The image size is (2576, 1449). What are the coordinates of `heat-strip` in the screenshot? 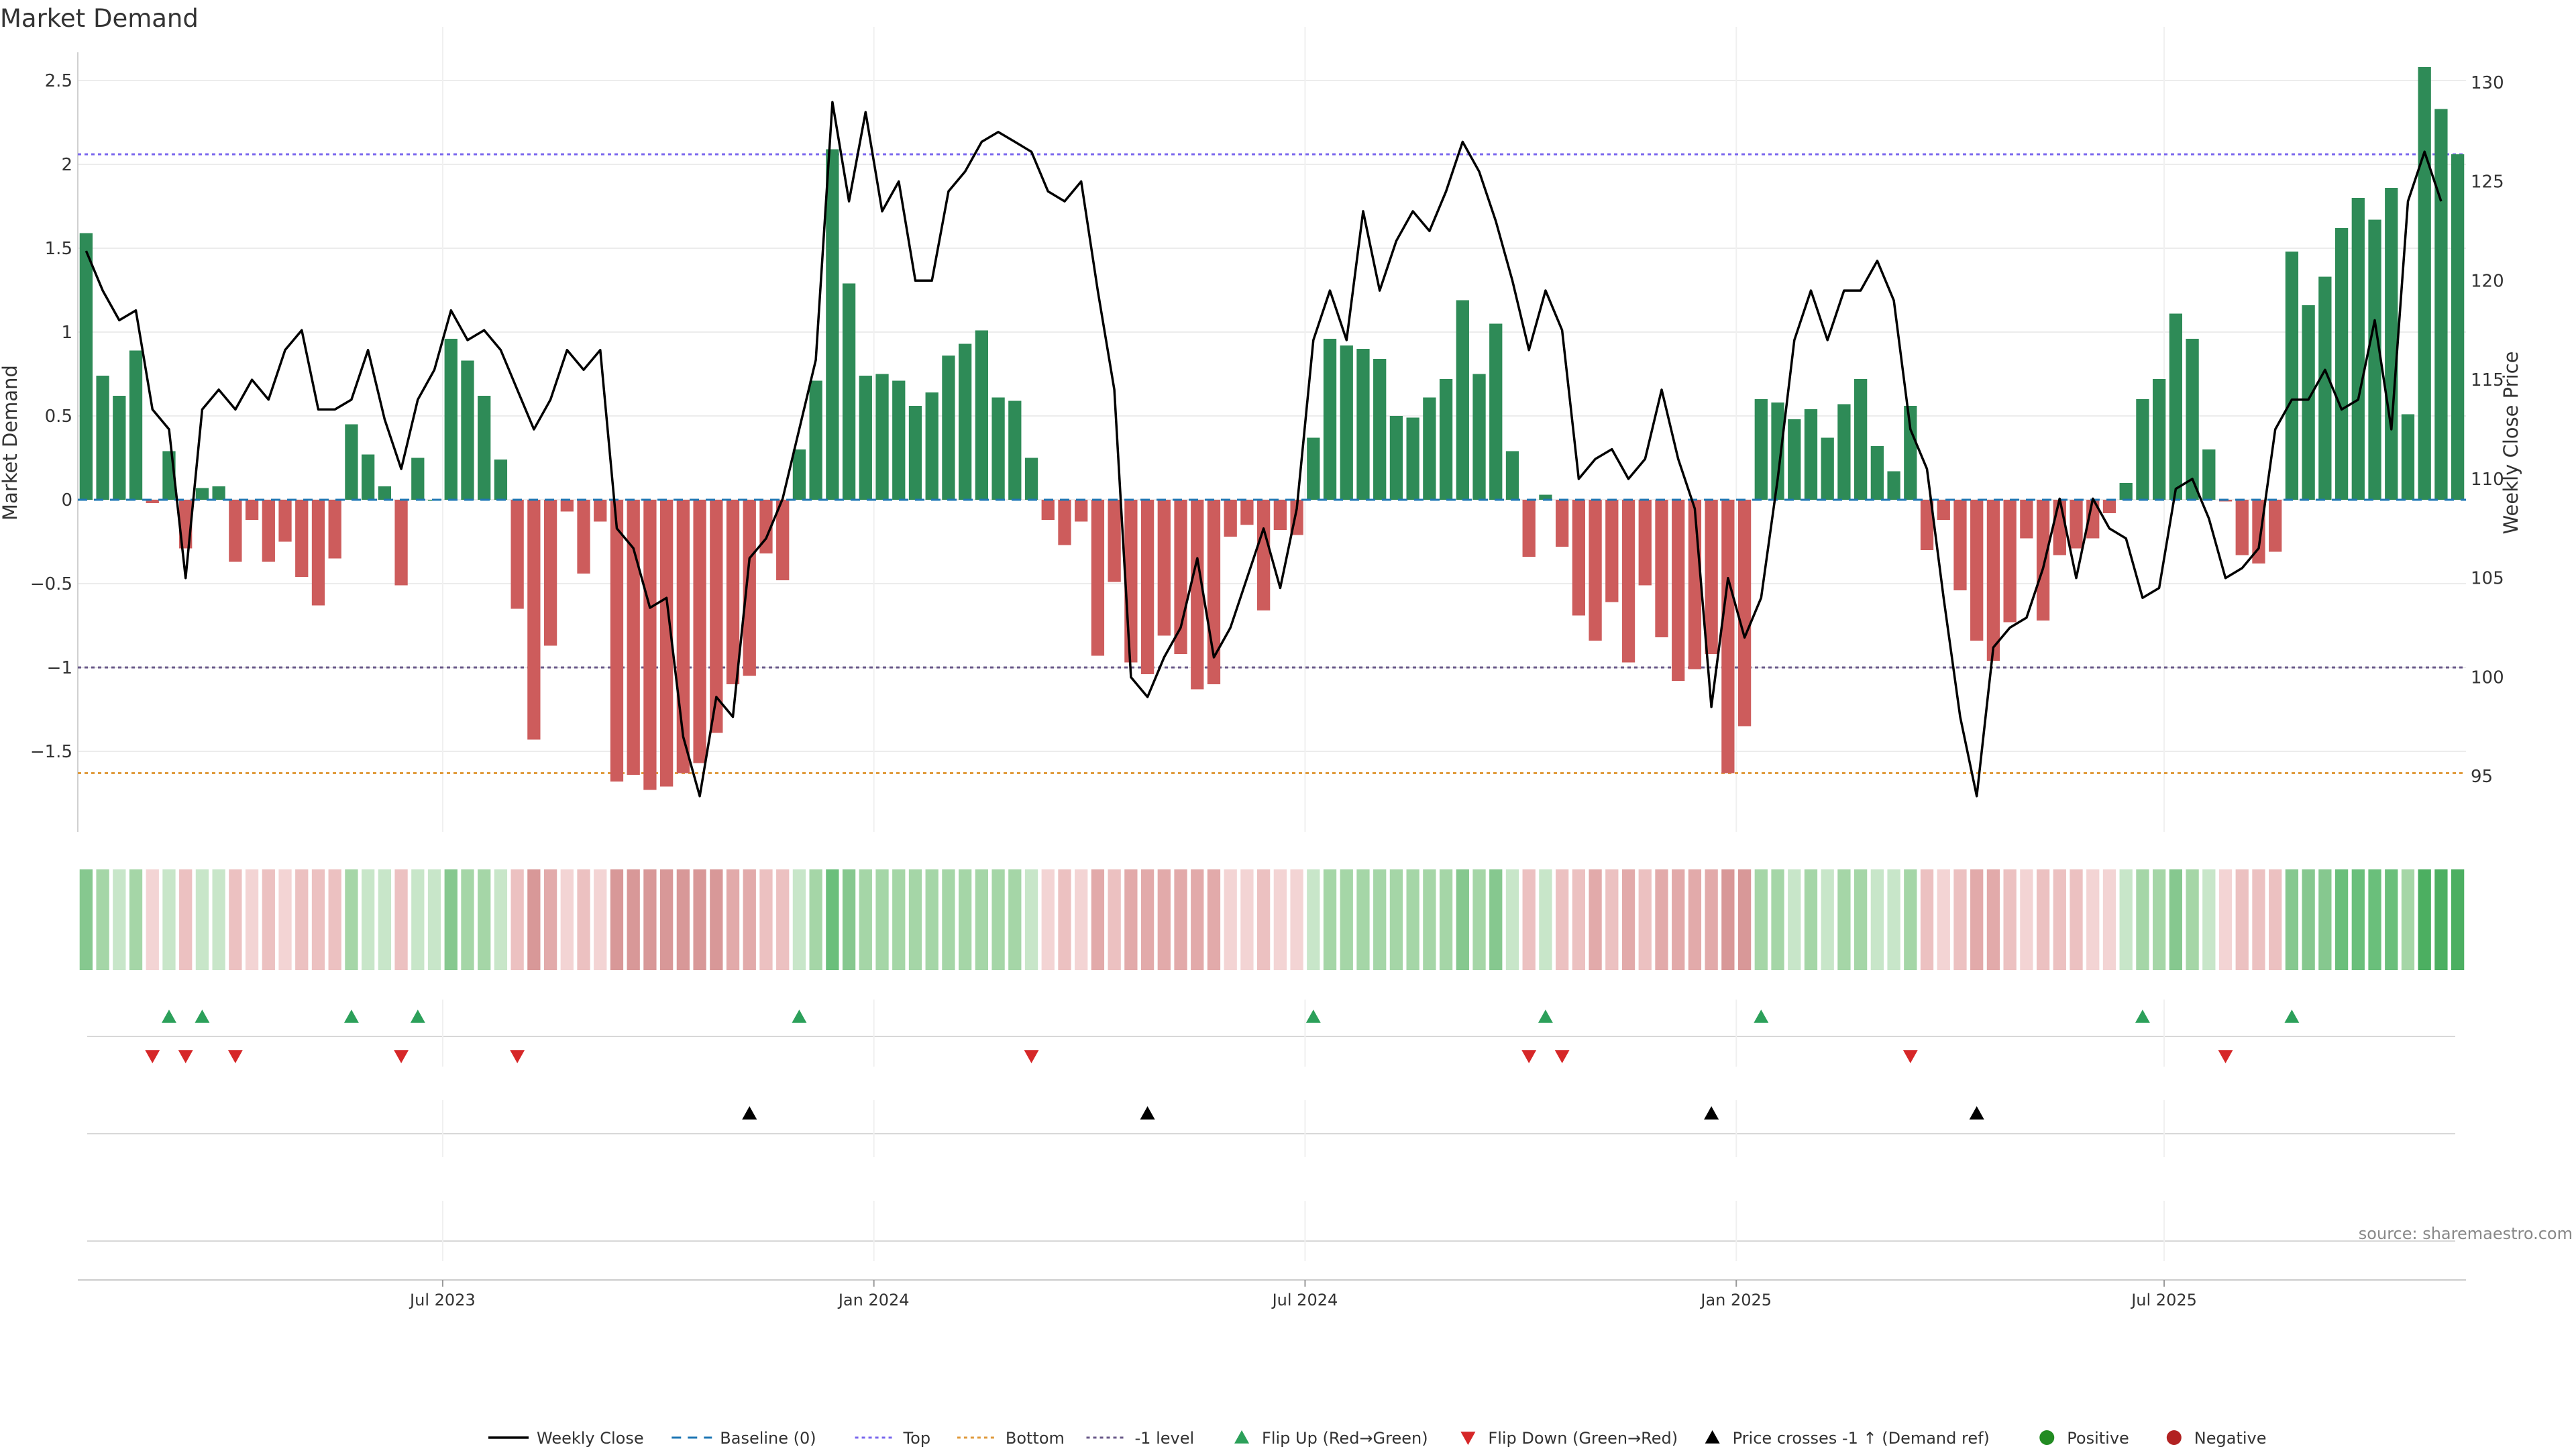 It's located at (1272, 919).